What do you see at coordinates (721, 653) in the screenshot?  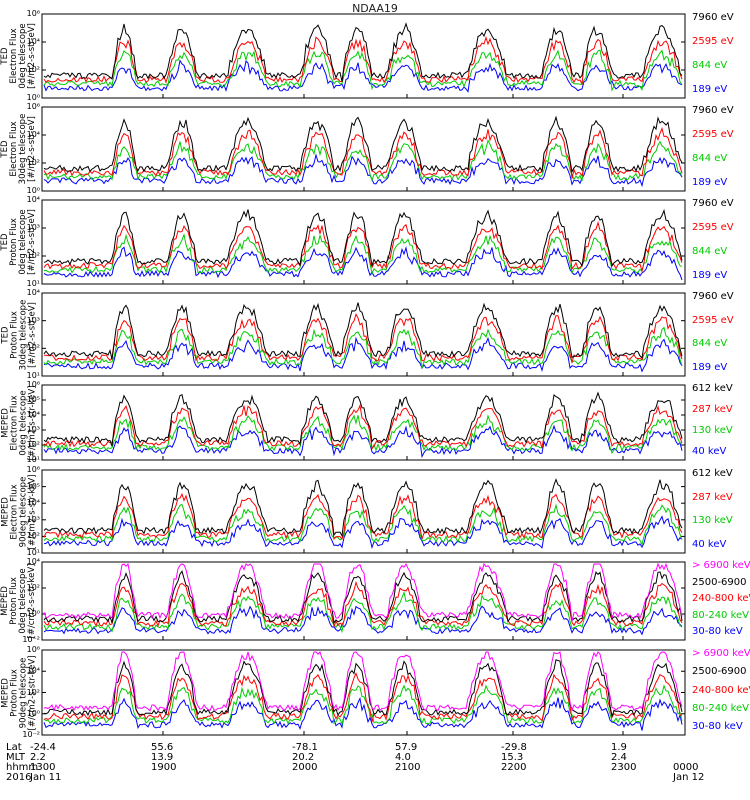 I see `legend-entry: > 6900 keV` at bounding box center [721, 653].